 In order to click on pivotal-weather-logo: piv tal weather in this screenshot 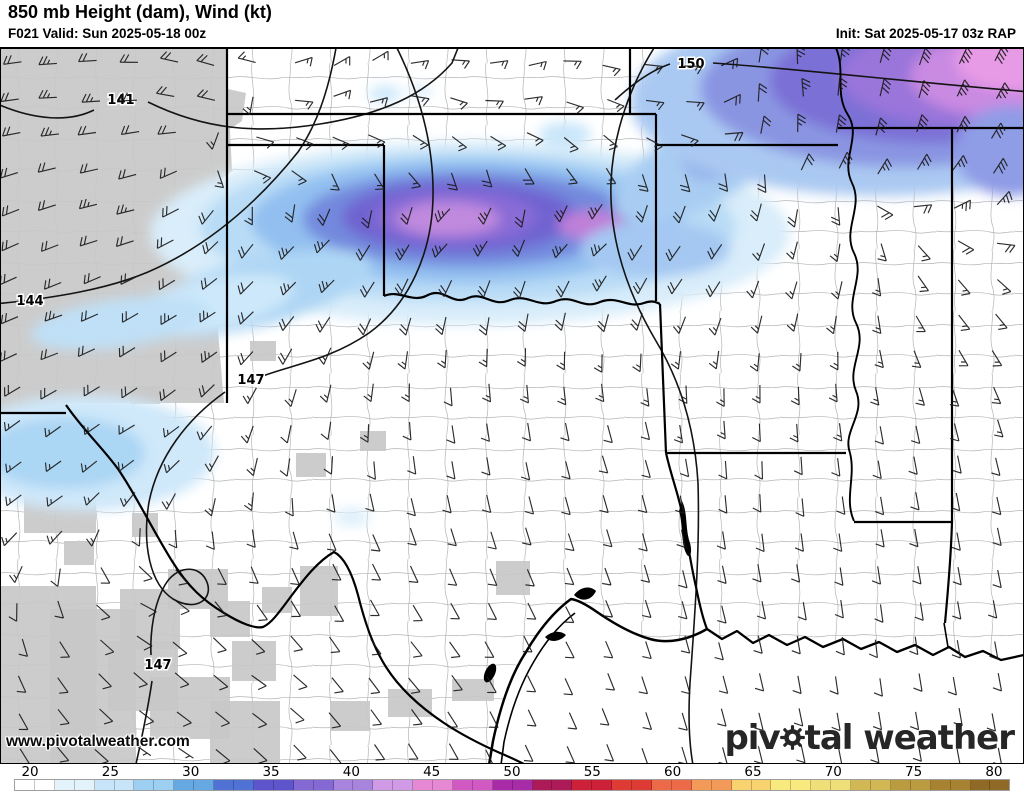, I will do `click(869, 738)`.